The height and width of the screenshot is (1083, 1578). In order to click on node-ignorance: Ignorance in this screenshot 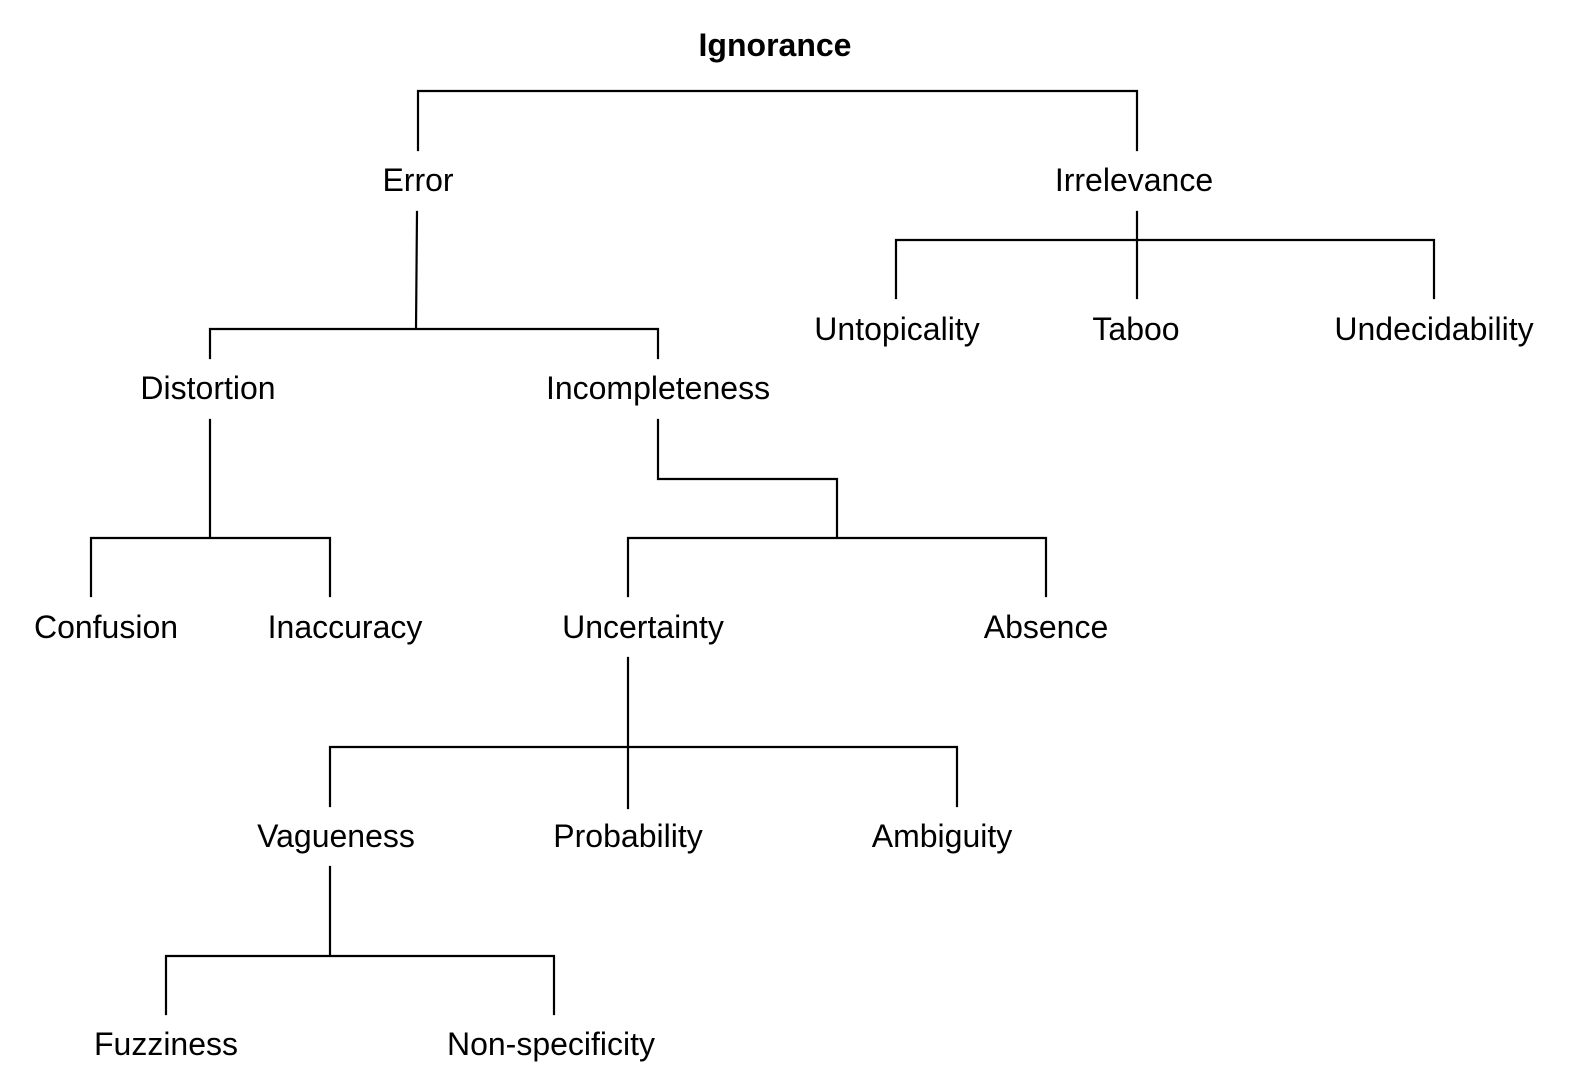, I will do `click(775, 45)`.